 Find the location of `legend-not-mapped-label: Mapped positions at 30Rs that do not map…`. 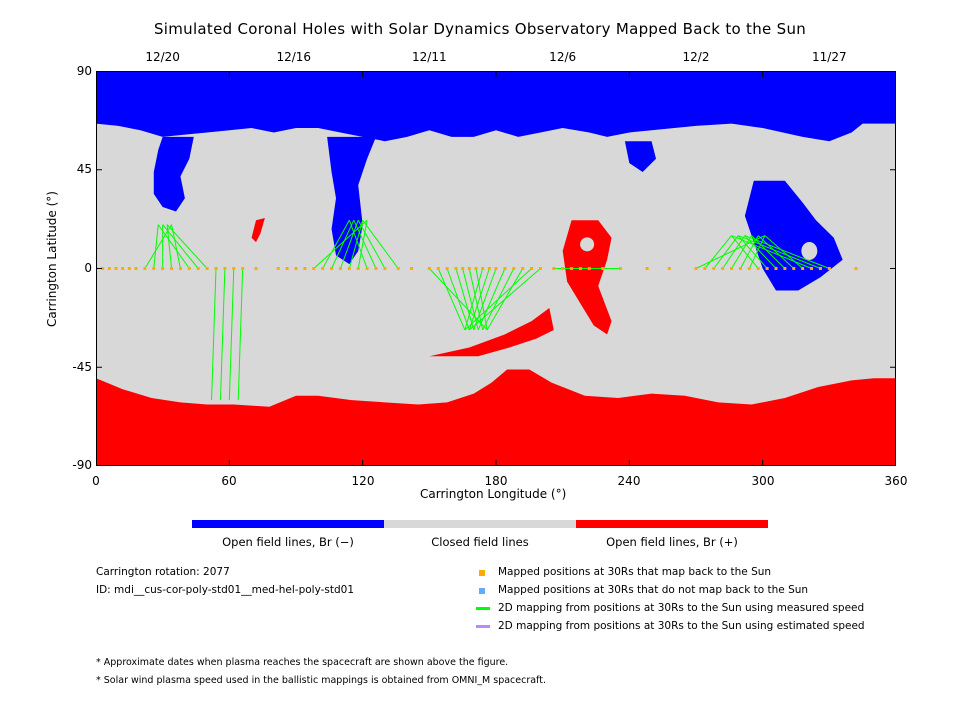

legend-not-mapped-label: Mapped positions at 30Rs that do not map… is located at coordinates (653, 590).